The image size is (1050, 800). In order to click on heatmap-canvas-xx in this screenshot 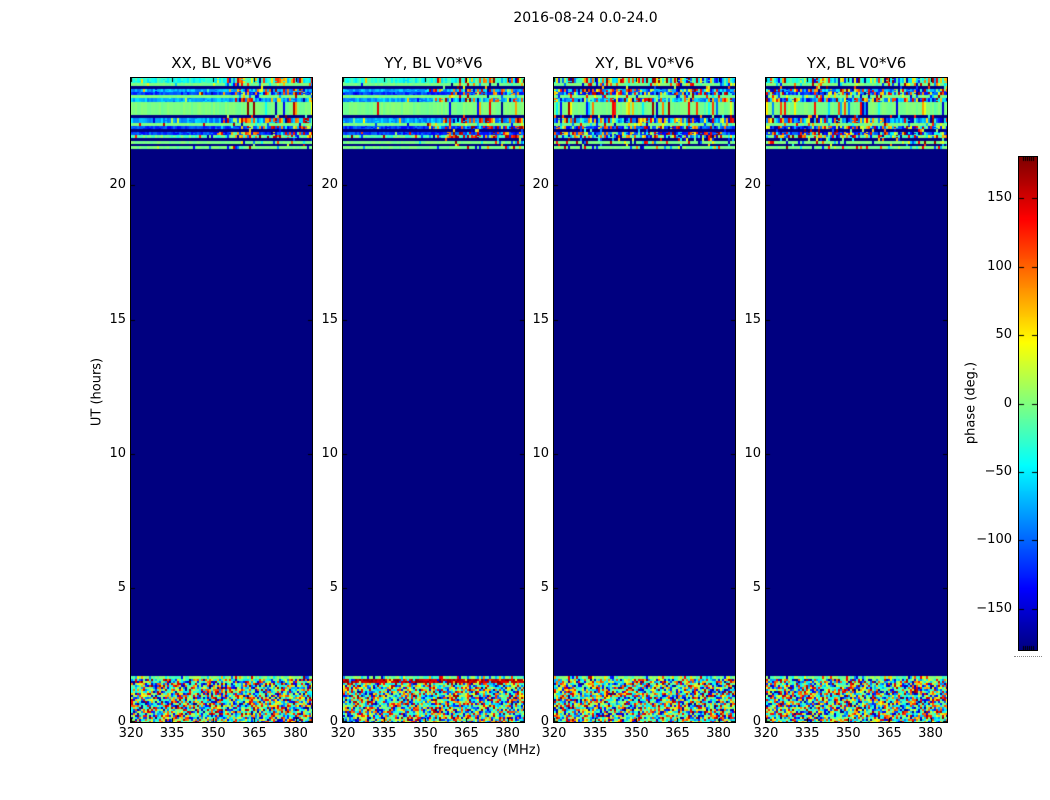, I will do `click(221, 400)`.